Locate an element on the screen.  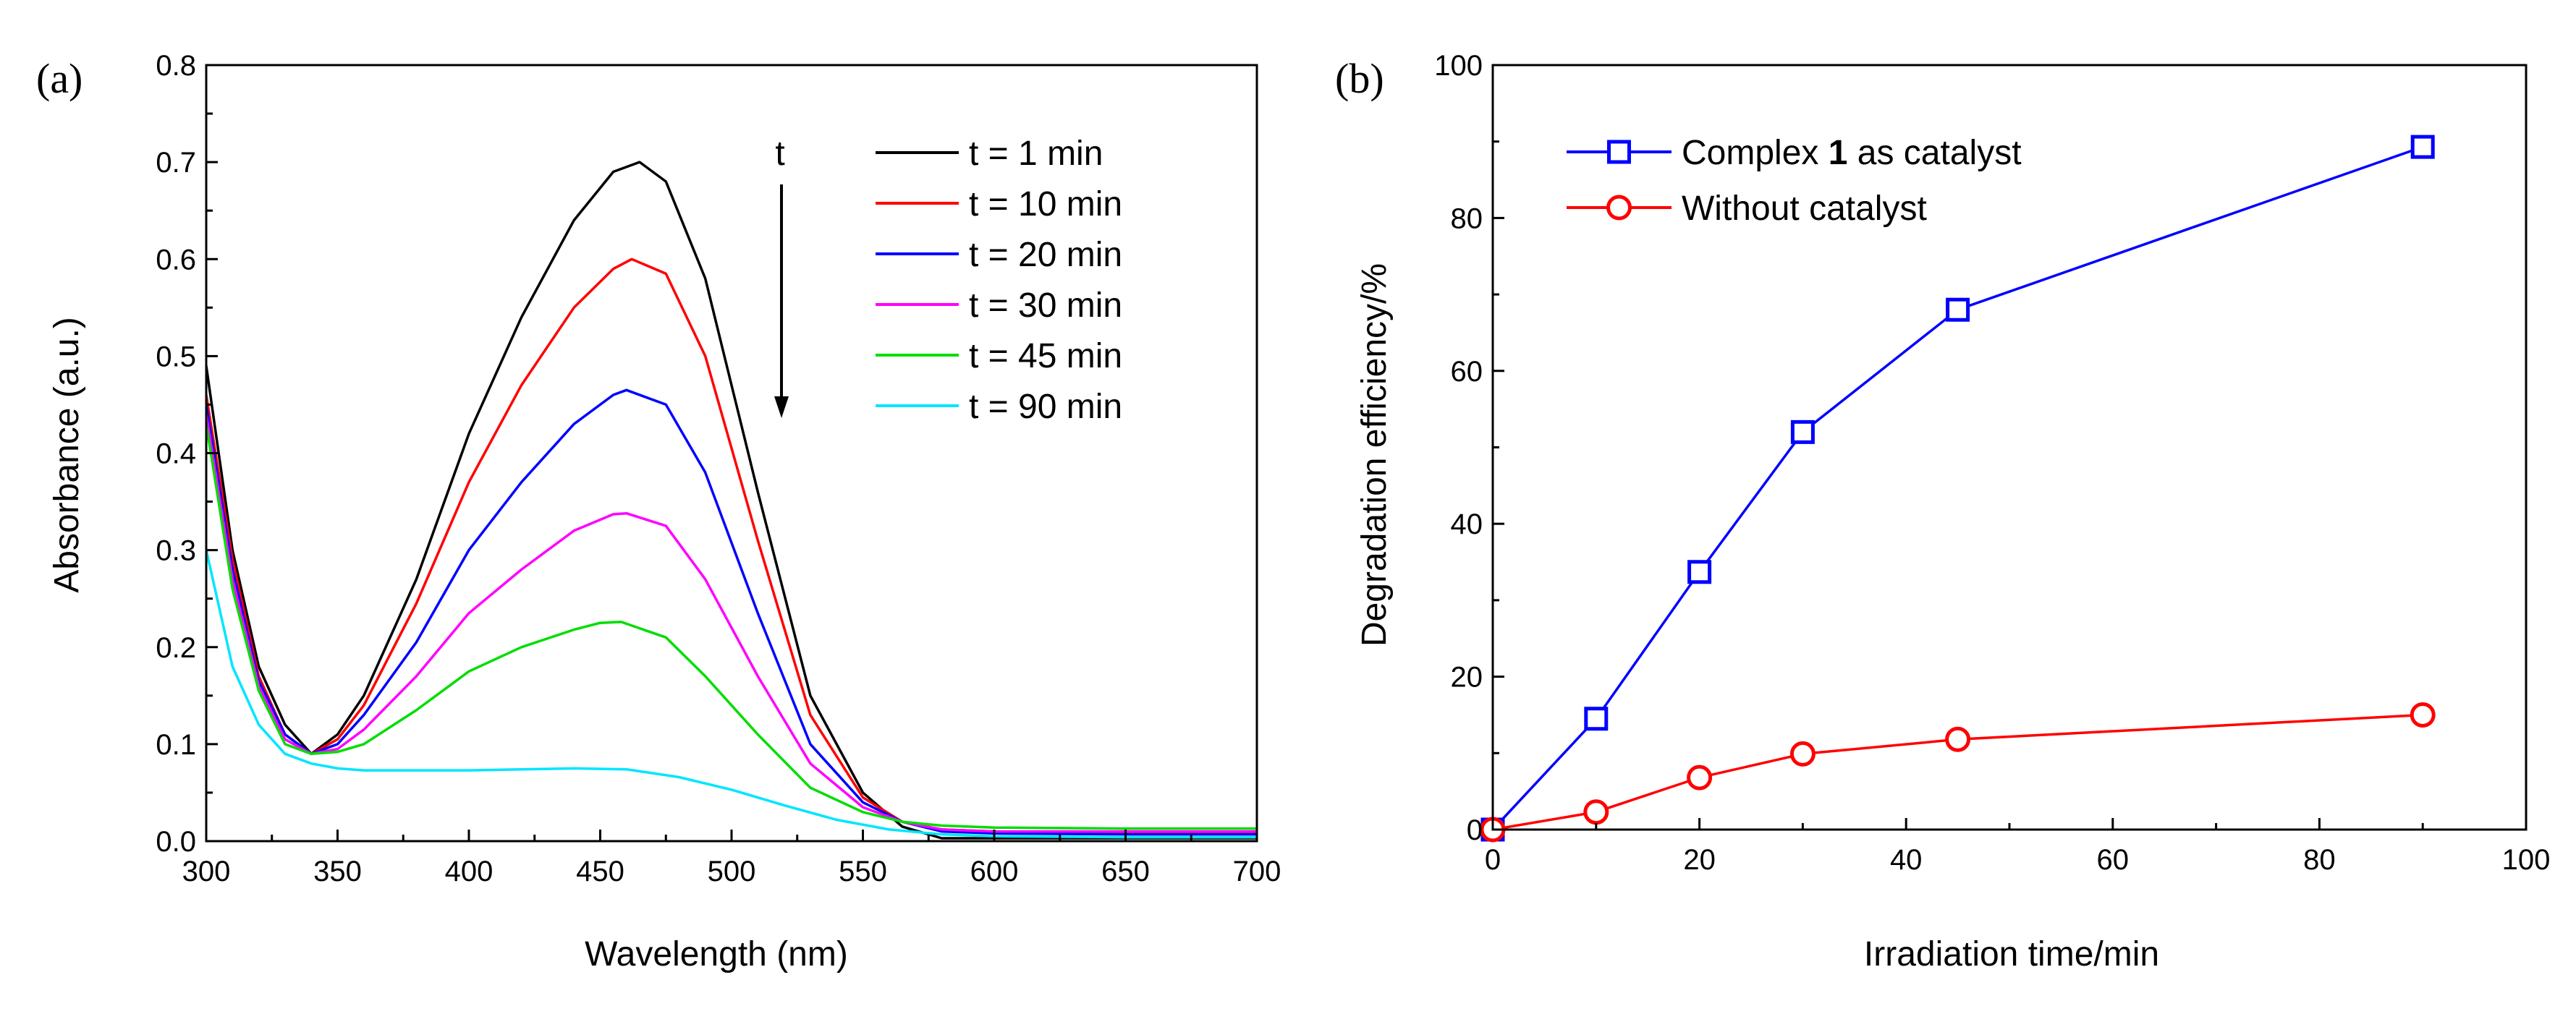
y-tick-label: 0.3 is located at coordinates (176, 551).